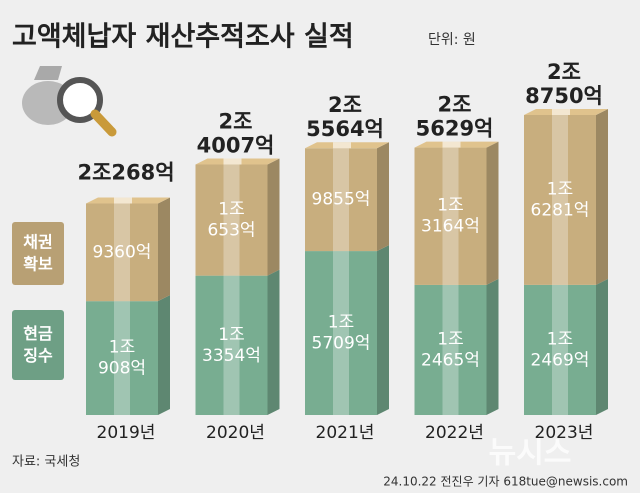  Describe the element at coordinates (452, 40) in the screenshot. I see `unit-label: 단위: 원` at that location.